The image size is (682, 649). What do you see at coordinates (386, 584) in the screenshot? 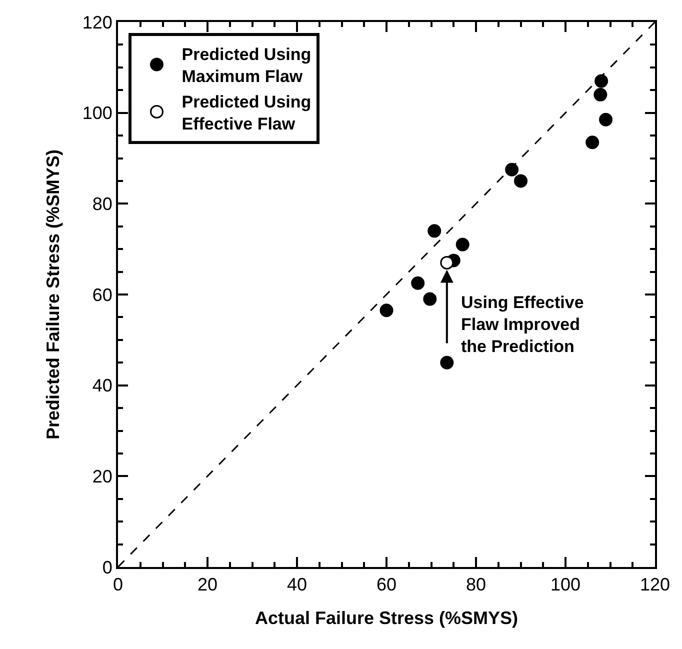
I see `x-tick-label: 60` at bounding box center [386, 584].